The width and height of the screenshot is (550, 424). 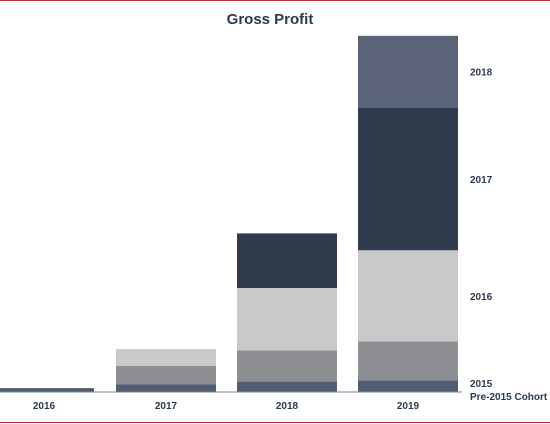 What do you see at coordinates (287, 260) in the screenshot?
I see `bar-segment-2018-2017` at bounding box center [287, 260].